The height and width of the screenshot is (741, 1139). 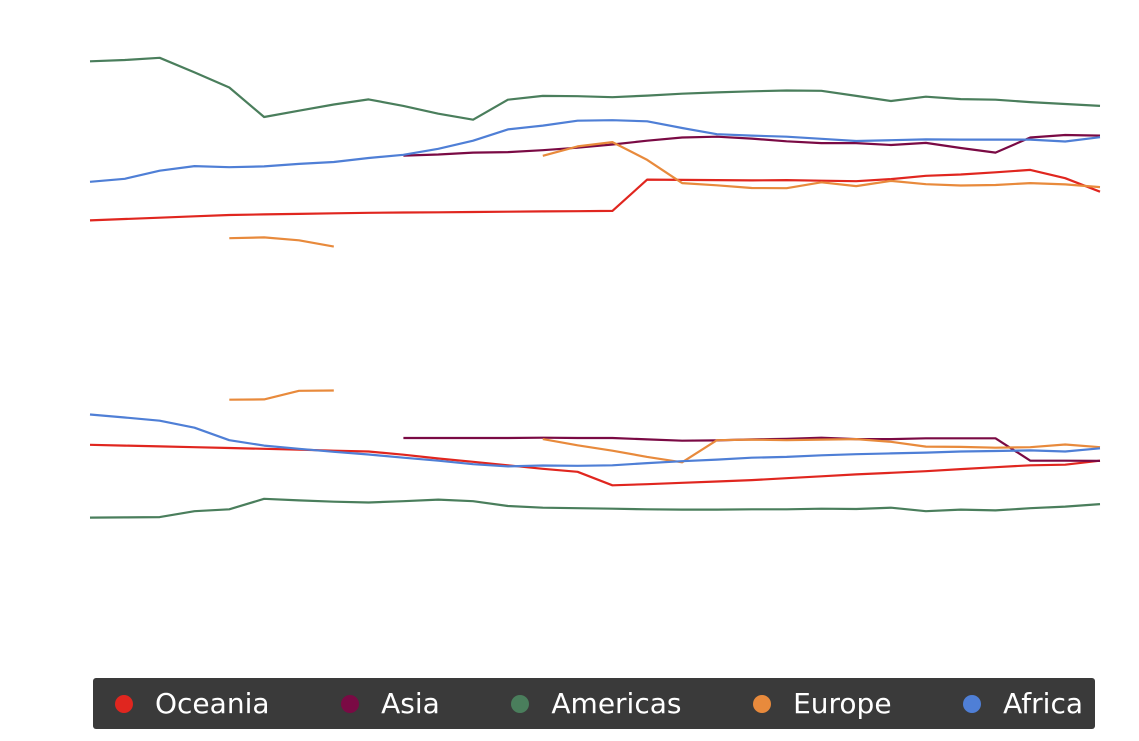 What do you see at coordinates (595, 195) in the screenshot?
I see `series-line-oceania-top` at bounding box center [595, 195].